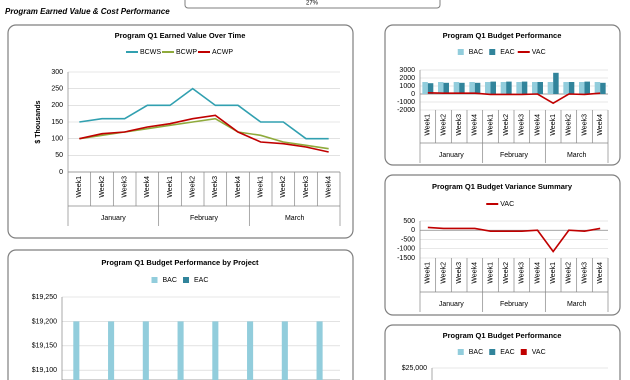  I want to click on legend-label: BCWP, so click(186, 52).